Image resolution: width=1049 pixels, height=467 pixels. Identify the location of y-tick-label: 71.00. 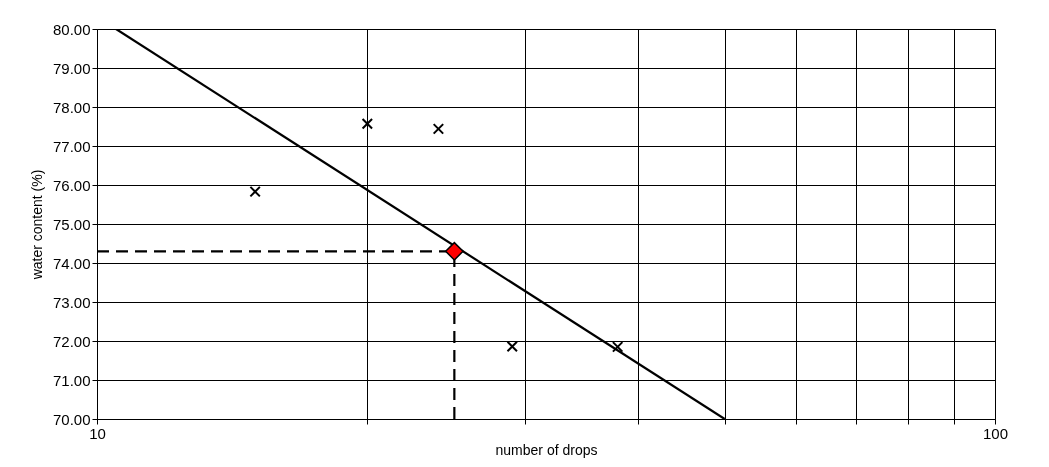
(71, 380).